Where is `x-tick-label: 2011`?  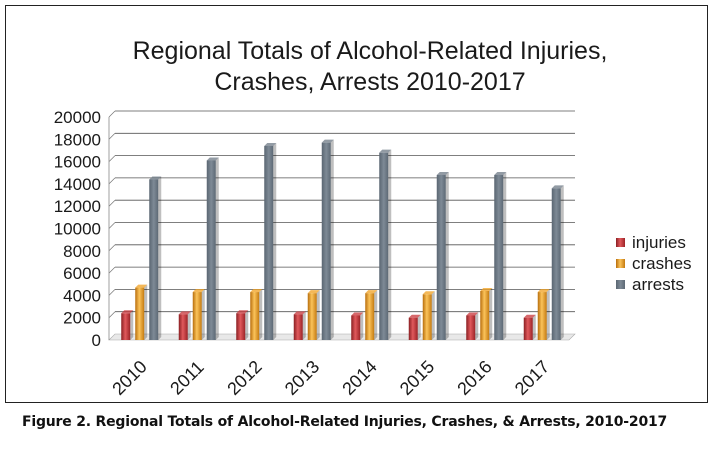 x-tick-label: 2011 is located at coordinates (187, 378).